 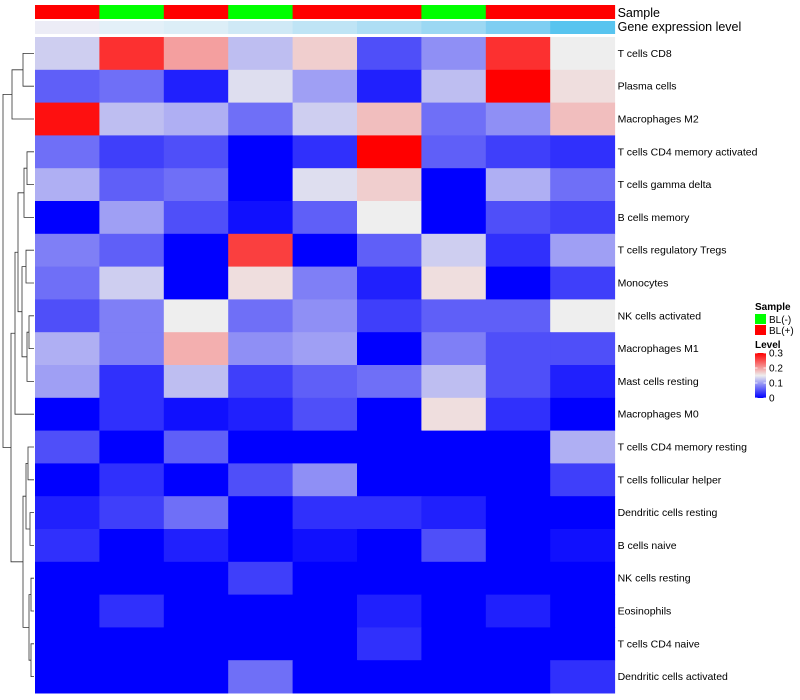 I want to click on row-label: Macrophages M2, so click(x=658, y=120).